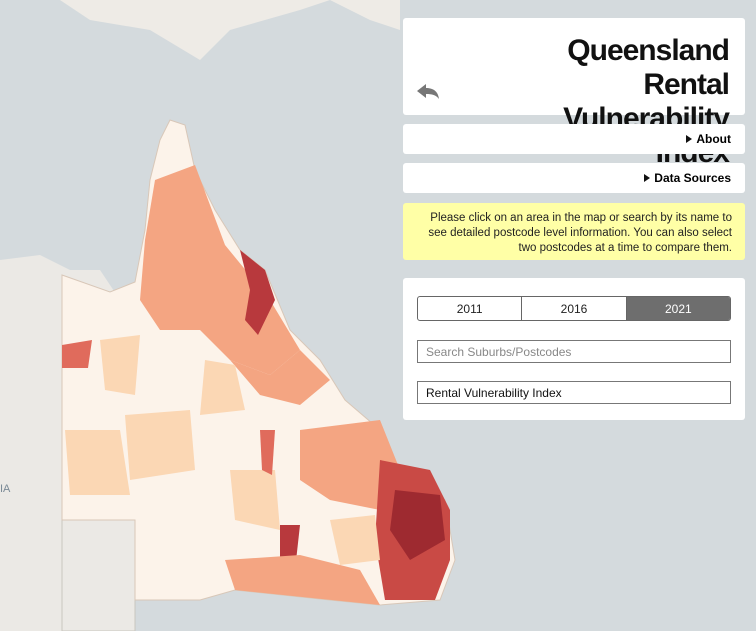 The image size is (756, 631). What do you see at coordinates (713, 139) in the screenshot?
I see `menu-label: About` at bounding box center [713, 139].